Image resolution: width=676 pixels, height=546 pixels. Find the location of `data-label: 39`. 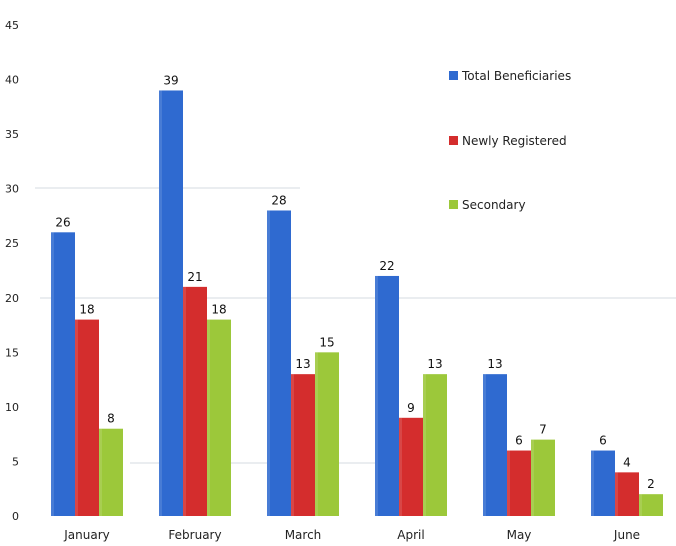

data-label: 39 is located at coordinates (170, 80).